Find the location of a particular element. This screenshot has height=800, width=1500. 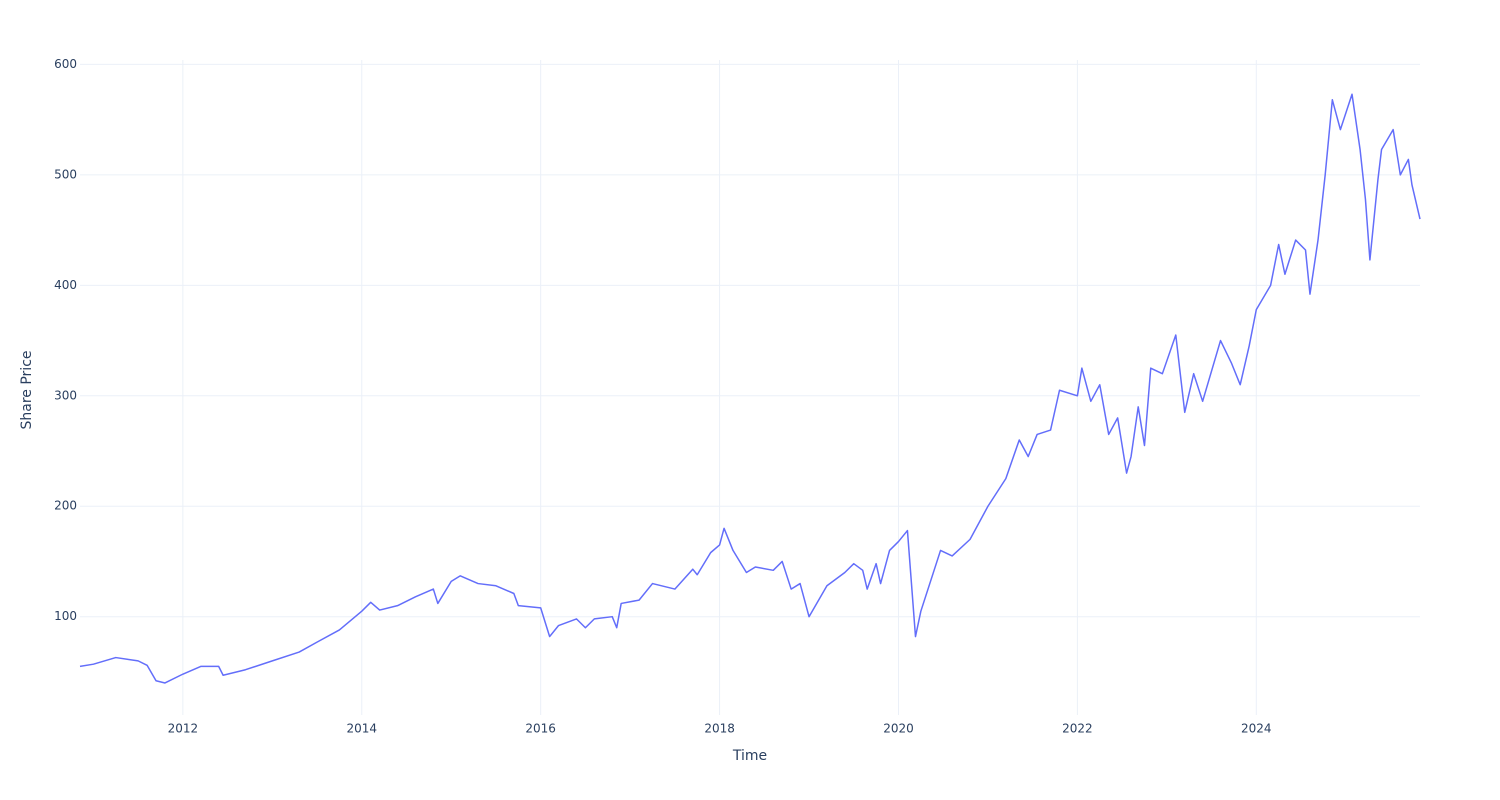

x-tick-label: 2024 is located at coordinates (1256, 729).